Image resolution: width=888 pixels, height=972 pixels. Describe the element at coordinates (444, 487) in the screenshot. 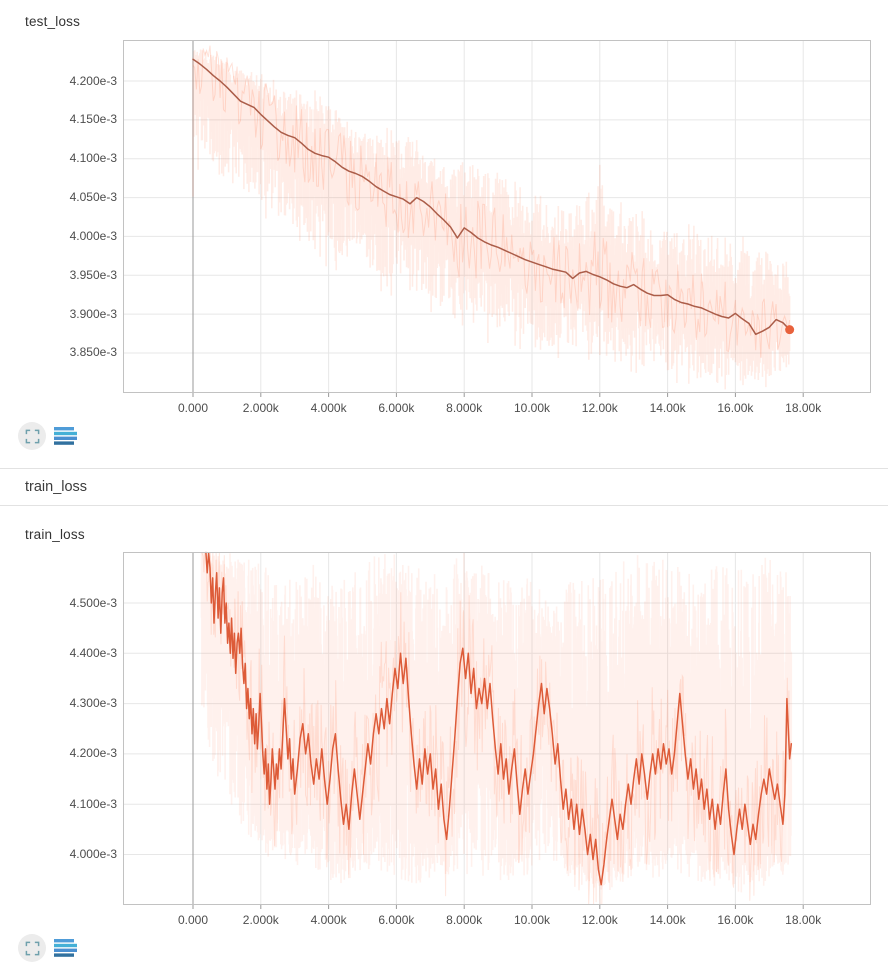

I see `section-header-train-loss: train_loss` at that location.